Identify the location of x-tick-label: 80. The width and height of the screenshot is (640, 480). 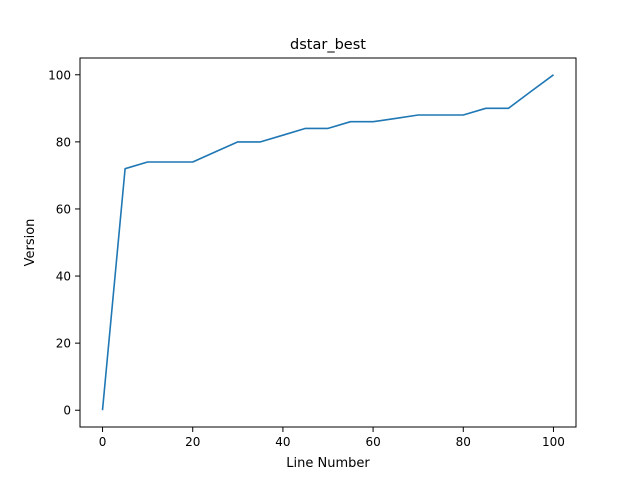
(463, 442).